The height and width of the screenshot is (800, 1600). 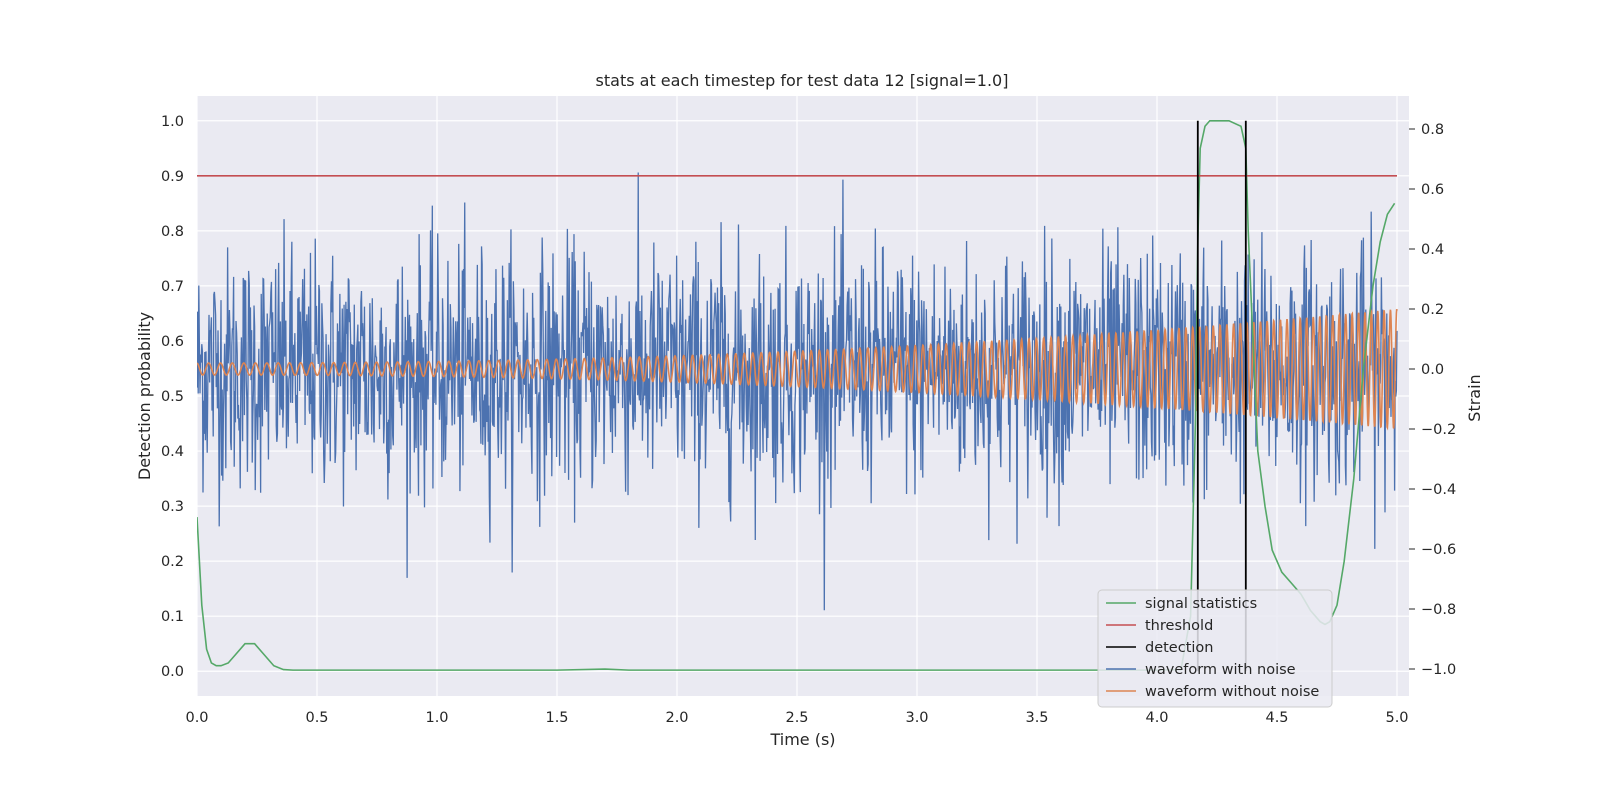 I want to click on x-tick-label: 3.0, so click(x=916, y=718).